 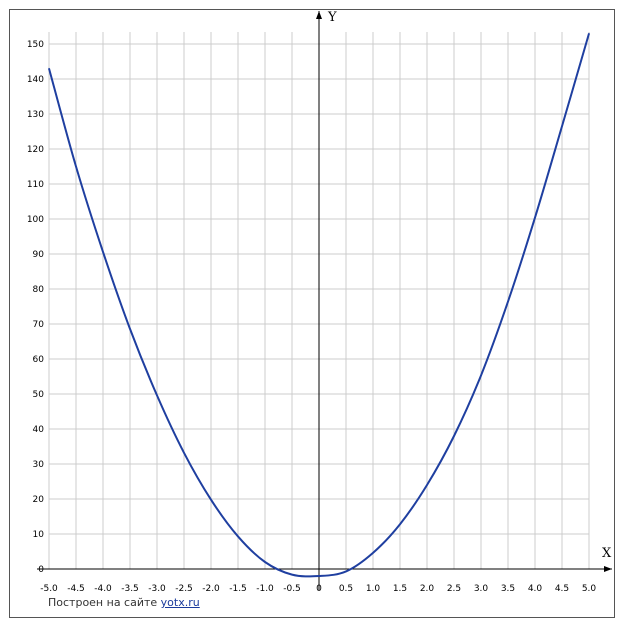 What do you see at coordinates (39, 255) in the screenshot?
I see `y-tick-label: 90` at bounding box center [39, 255].